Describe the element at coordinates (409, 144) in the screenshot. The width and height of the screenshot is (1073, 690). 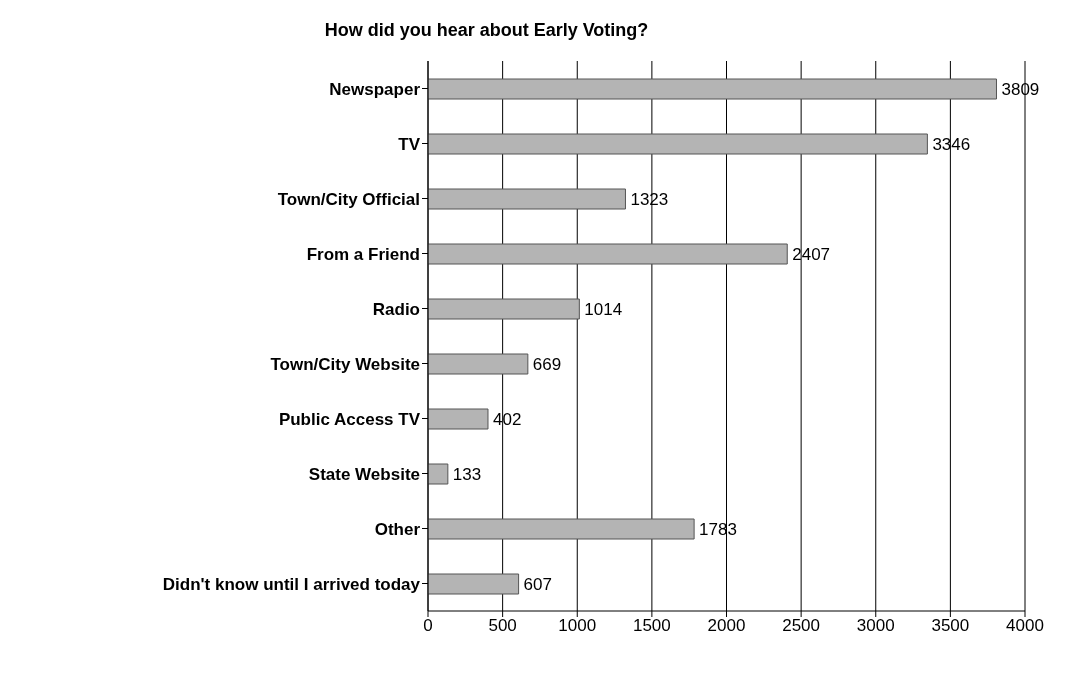
I see `y-tick-label: TV` at that location.